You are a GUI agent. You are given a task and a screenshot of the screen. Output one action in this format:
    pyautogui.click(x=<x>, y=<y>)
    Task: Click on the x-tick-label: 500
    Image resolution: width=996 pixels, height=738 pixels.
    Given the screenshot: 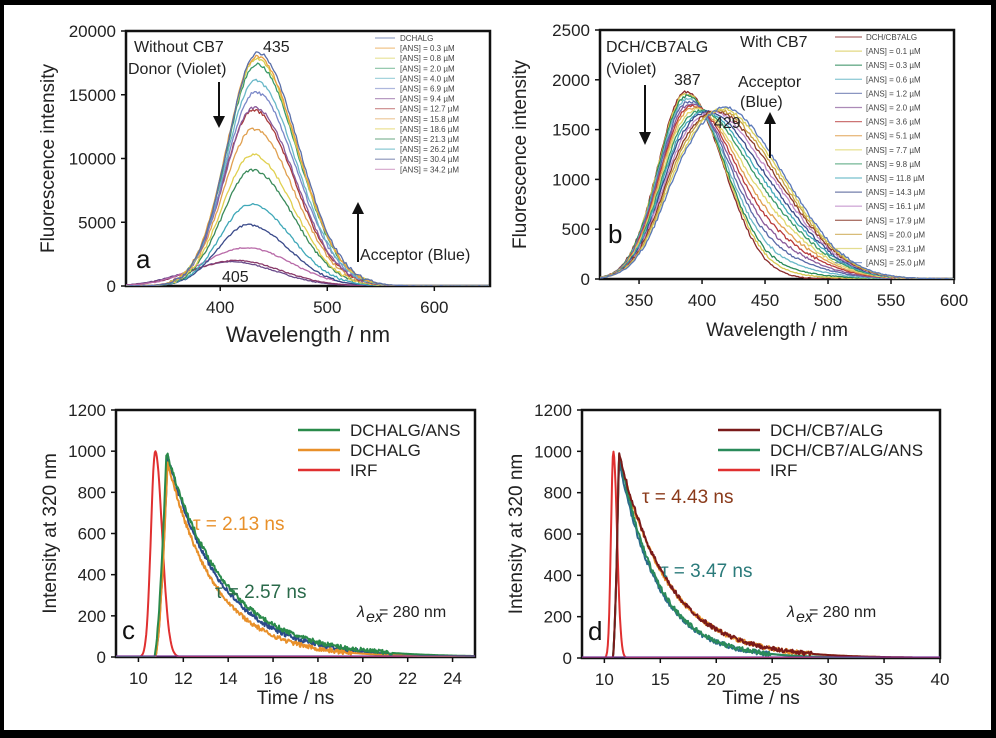 What is the action you would take?
    pyautogui.click(x=828, y=300)
    